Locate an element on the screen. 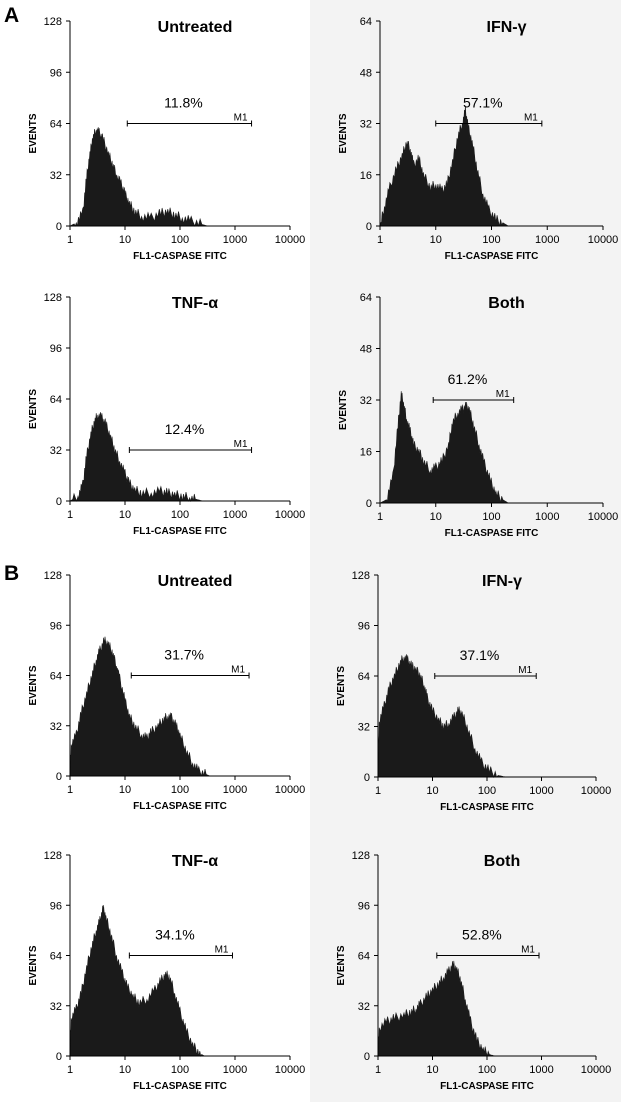 This screenshot has height=1102, width=621. y-tick-label-8-0: 0 is located at coordinates (367, 1057).